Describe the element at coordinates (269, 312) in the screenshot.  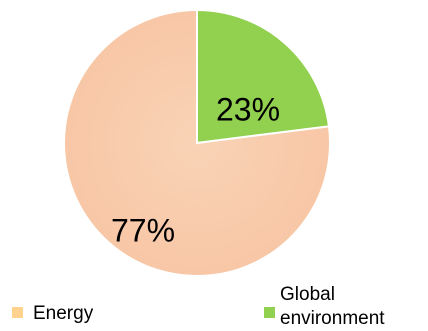
I see `legend-swatch-global-environment` at that location.